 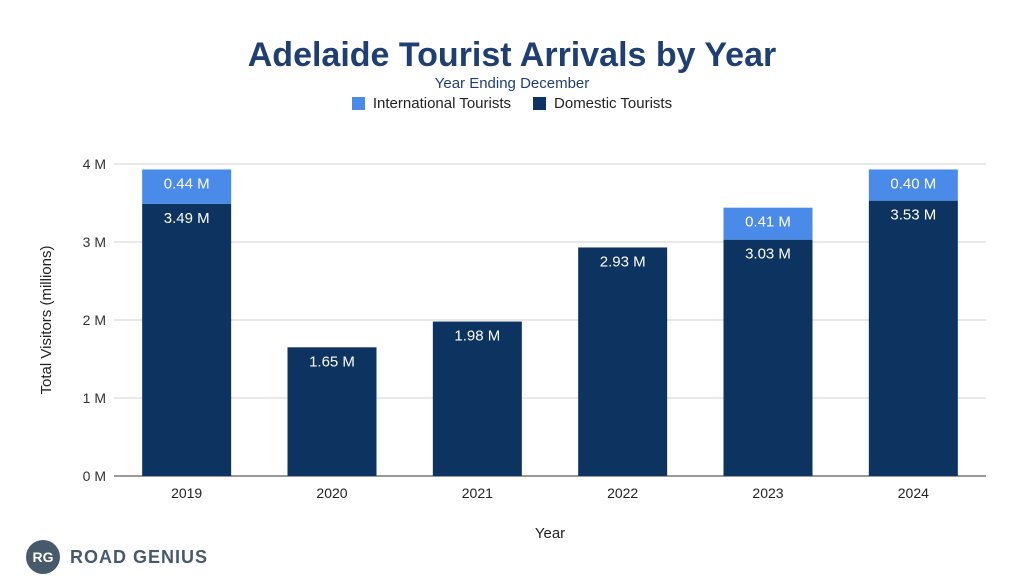 I want to click on brand-logo: RG ROAD GENIUS, so click(x=117, y=557).